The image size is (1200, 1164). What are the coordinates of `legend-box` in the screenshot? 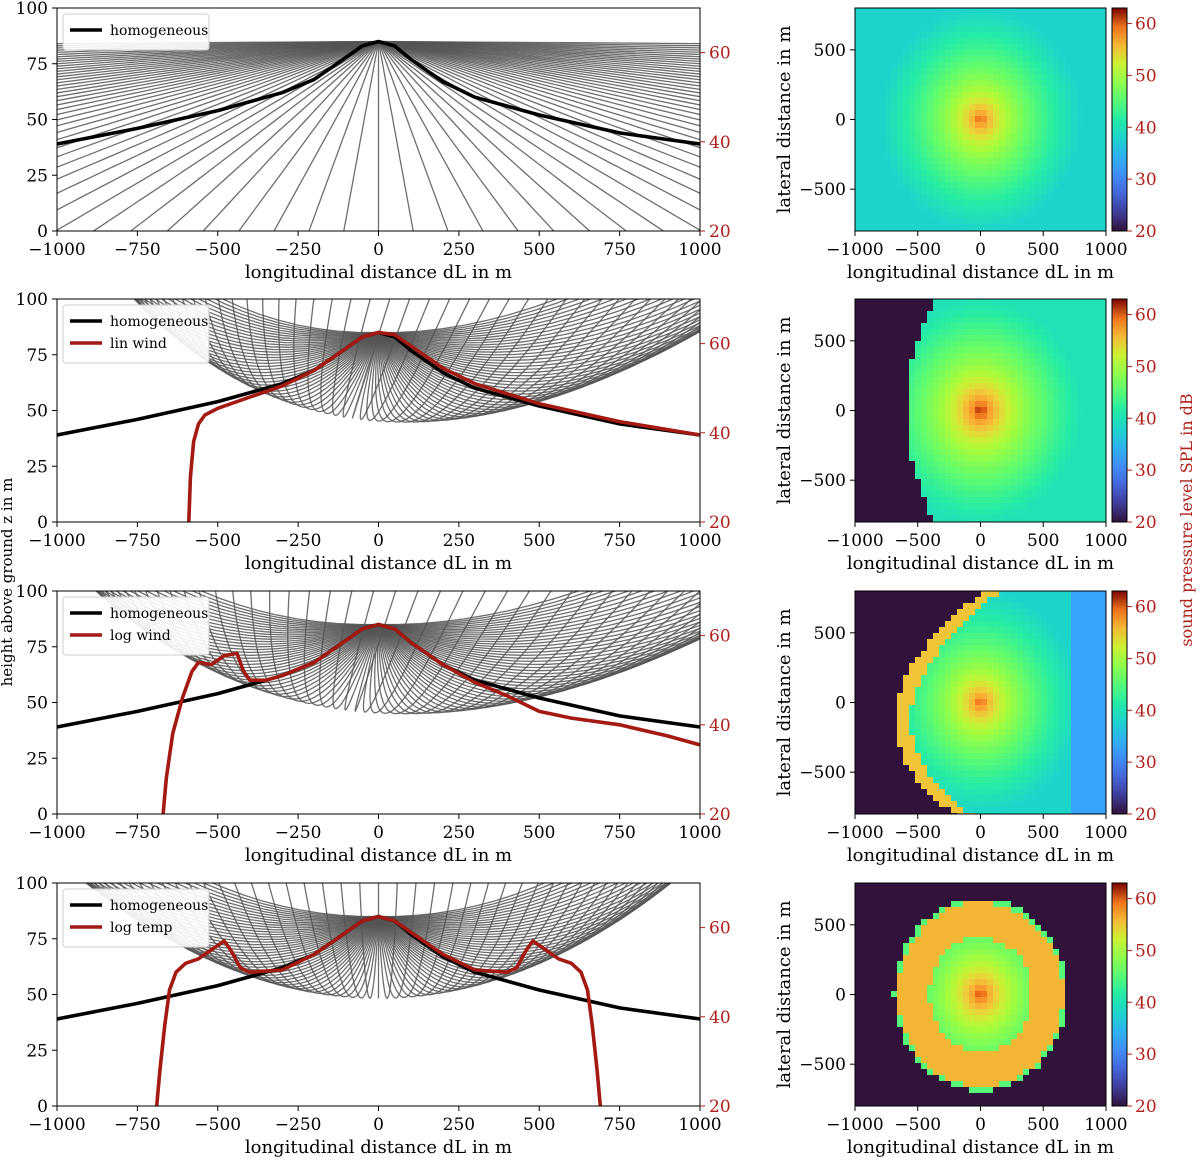 It's located at (136, 32).